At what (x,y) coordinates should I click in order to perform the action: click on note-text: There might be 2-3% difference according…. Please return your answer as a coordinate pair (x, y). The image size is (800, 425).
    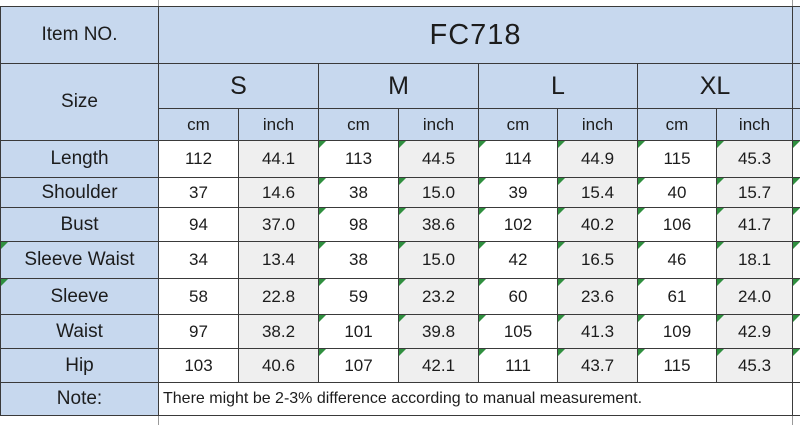
    Looking at the image, I should click on (475, 399).